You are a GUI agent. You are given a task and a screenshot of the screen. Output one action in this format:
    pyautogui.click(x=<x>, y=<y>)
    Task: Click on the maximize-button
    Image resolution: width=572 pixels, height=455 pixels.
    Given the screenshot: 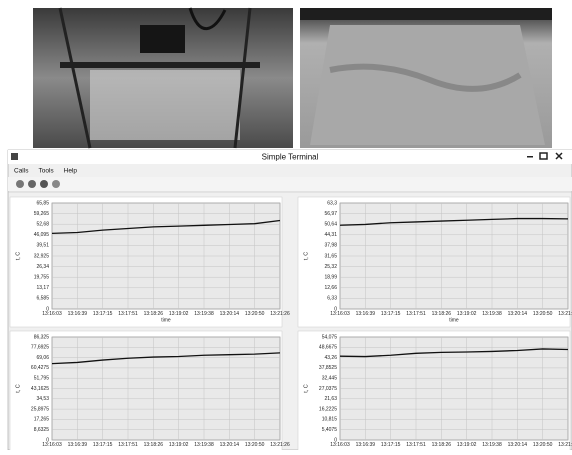 What is the action you would take?
    pyautogui.click(x=543, y=156)
    